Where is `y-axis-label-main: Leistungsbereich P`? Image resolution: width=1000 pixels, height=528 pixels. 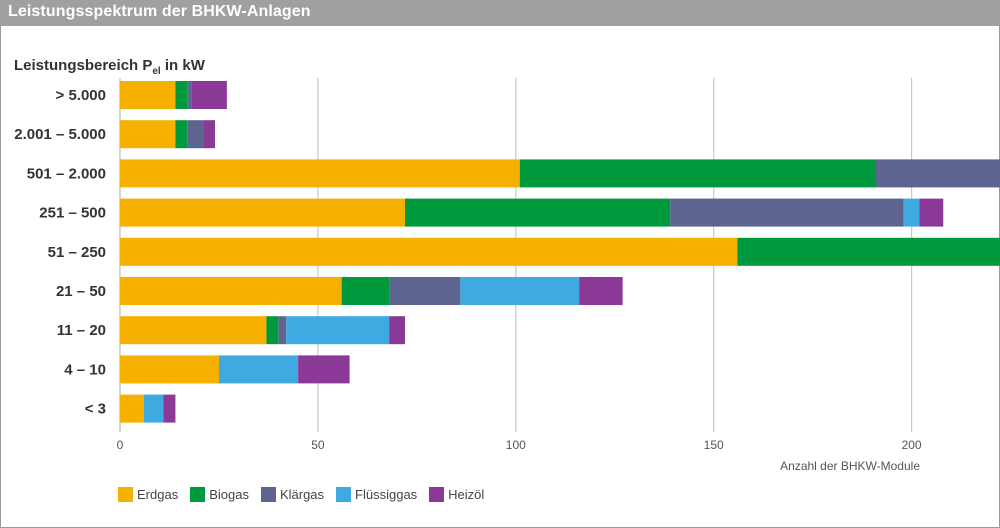 y-axis-label-main: Leistungsbereich P is located at coordinates (83, 65).